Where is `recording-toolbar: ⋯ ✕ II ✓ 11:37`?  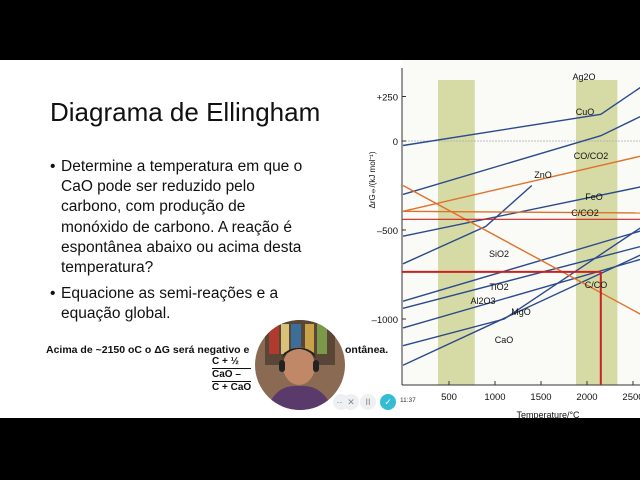 recording-toolbar: ⋯ ✕ II ✓ 11:37 is located at coordinates (377, 402).